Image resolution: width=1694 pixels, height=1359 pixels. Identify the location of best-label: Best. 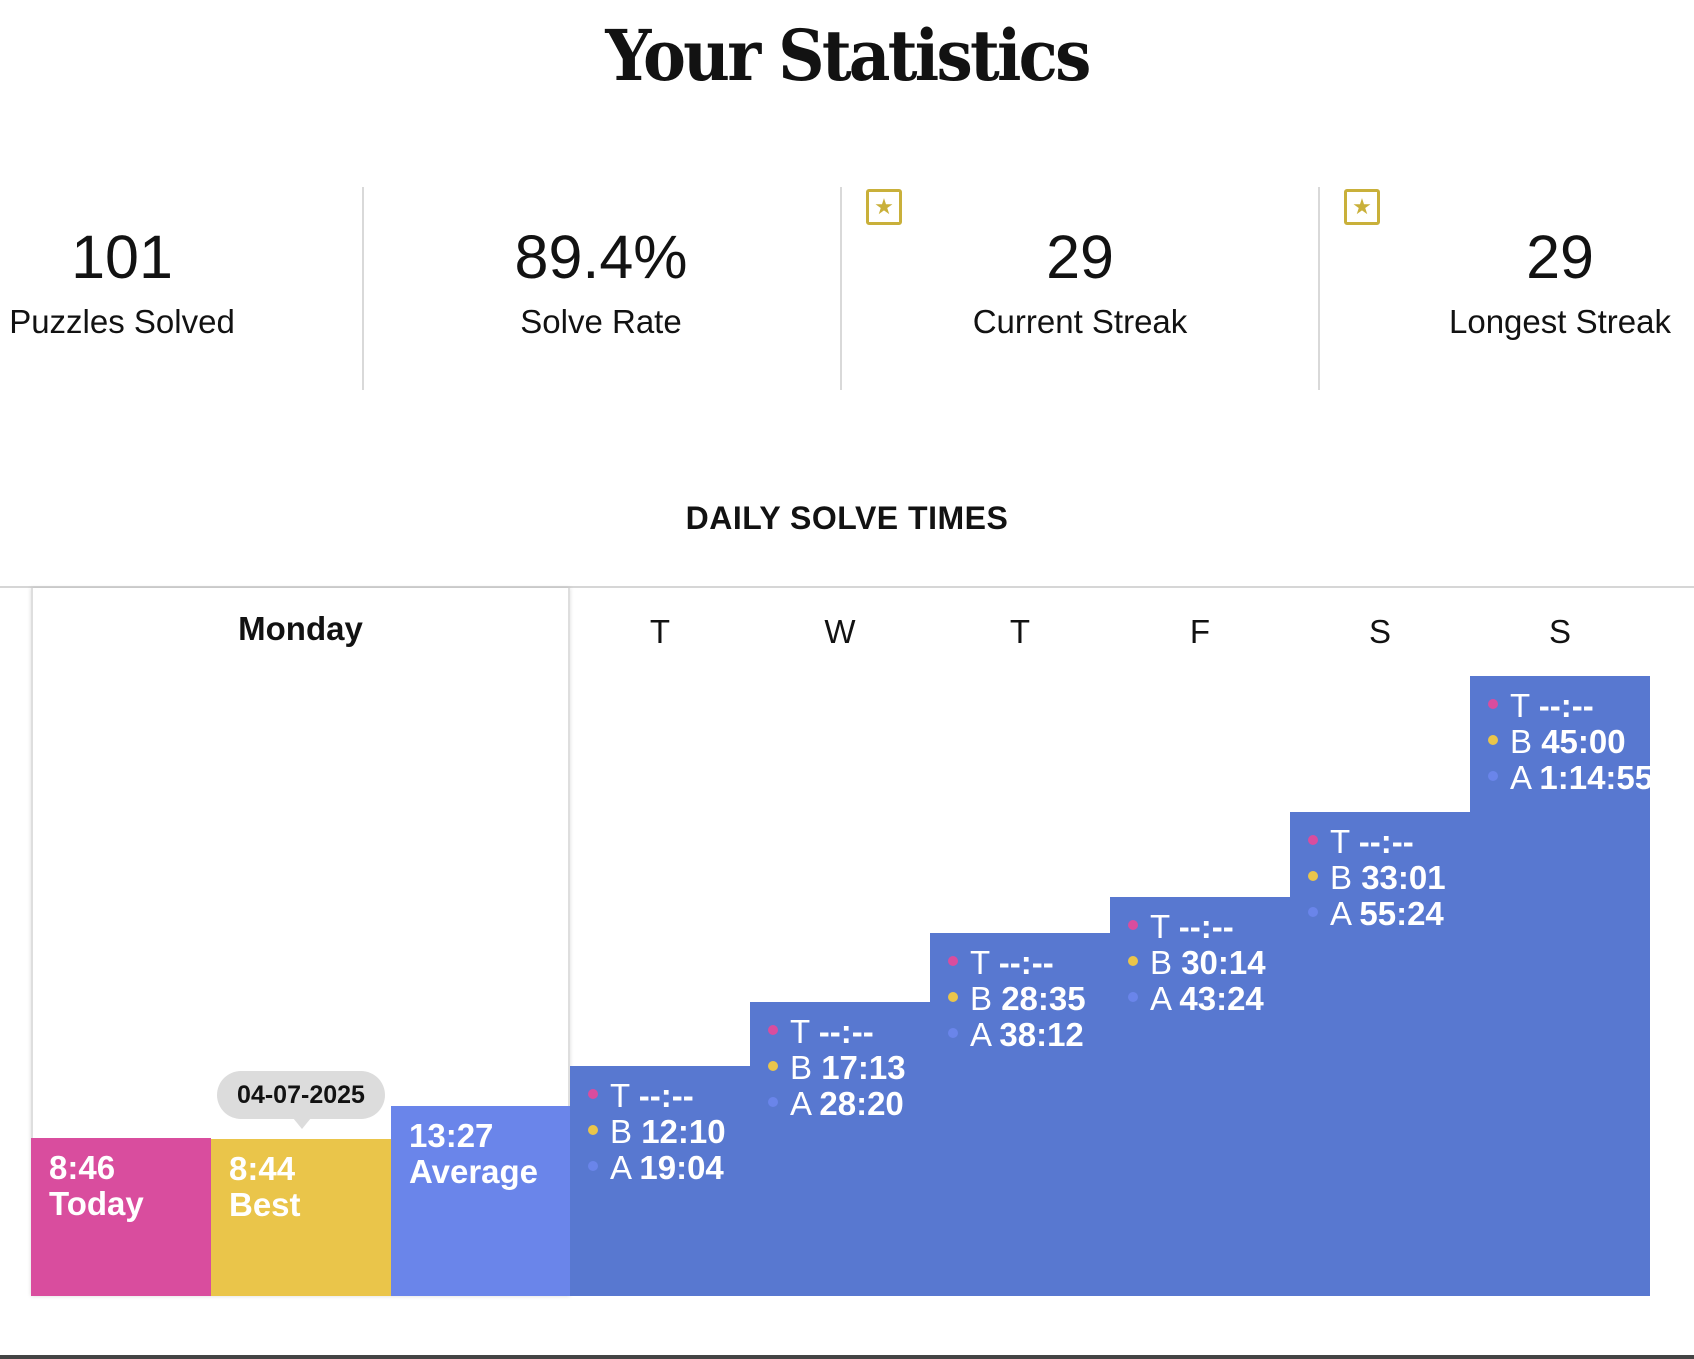
(265, 1204).